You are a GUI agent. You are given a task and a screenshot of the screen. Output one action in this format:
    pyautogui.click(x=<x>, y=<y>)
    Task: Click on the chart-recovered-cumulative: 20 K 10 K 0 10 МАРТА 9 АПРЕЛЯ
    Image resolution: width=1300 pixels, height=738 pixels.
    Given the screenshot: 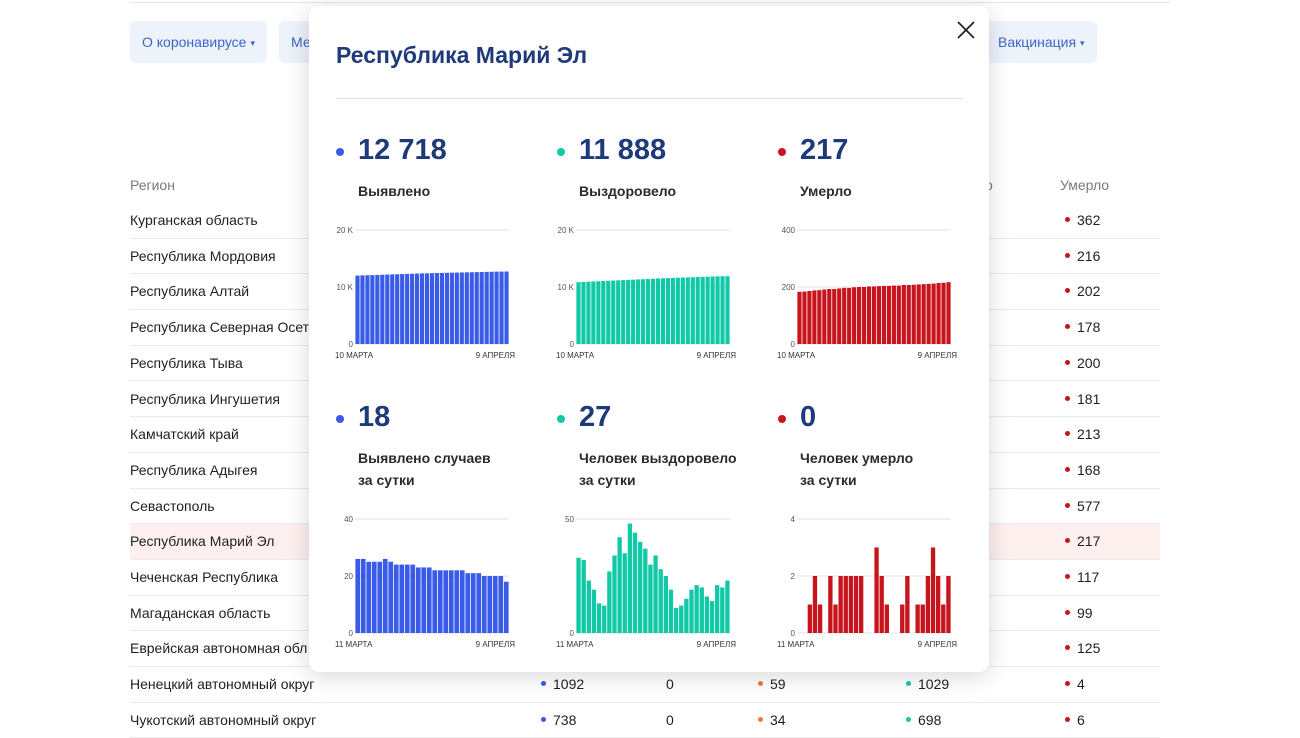 What is the action you would take?
    pyautogui.click(x=646, y=293)
    